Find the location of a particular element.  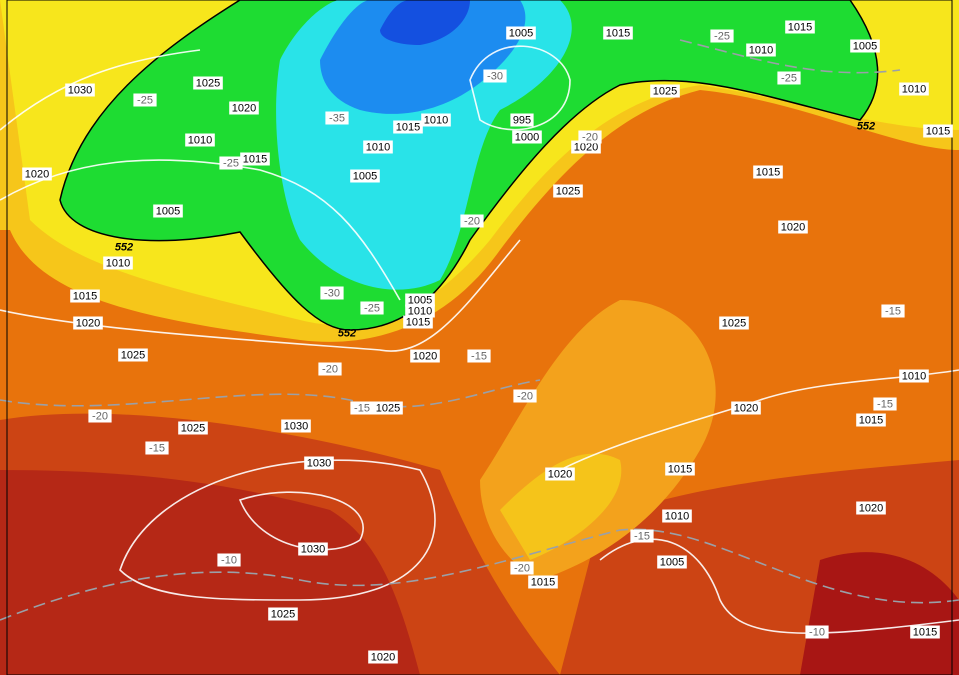

isotherm-label: -15 is located at coordinates (885, 404).